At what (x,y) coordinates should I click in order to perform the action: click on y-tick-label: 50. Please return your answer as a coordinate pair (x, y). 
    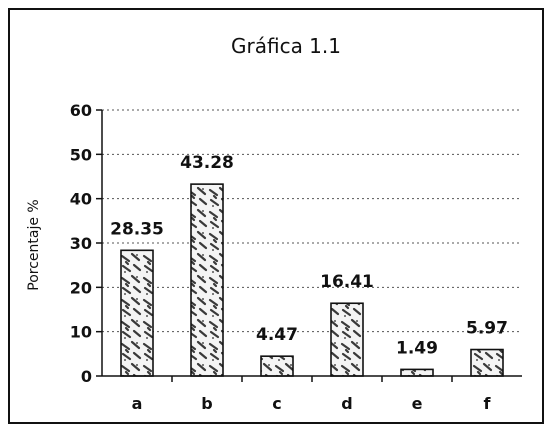
    Looking at the image, I should click on (81, 154).